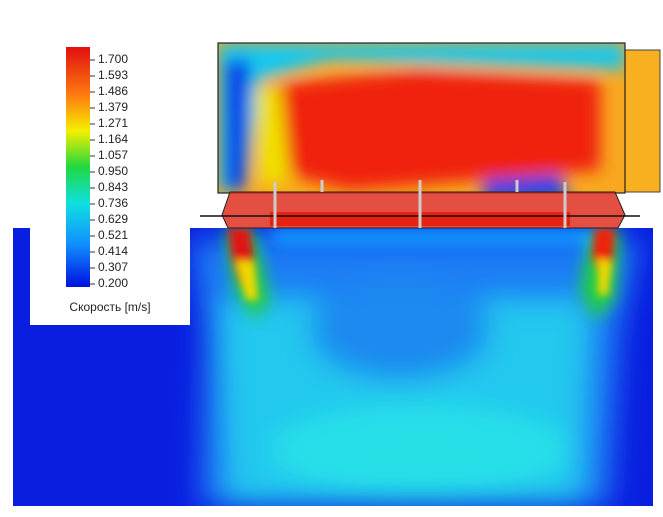  Describe the element at coordinates (420, 204) in the screenshot. I see `device-body` at that location.